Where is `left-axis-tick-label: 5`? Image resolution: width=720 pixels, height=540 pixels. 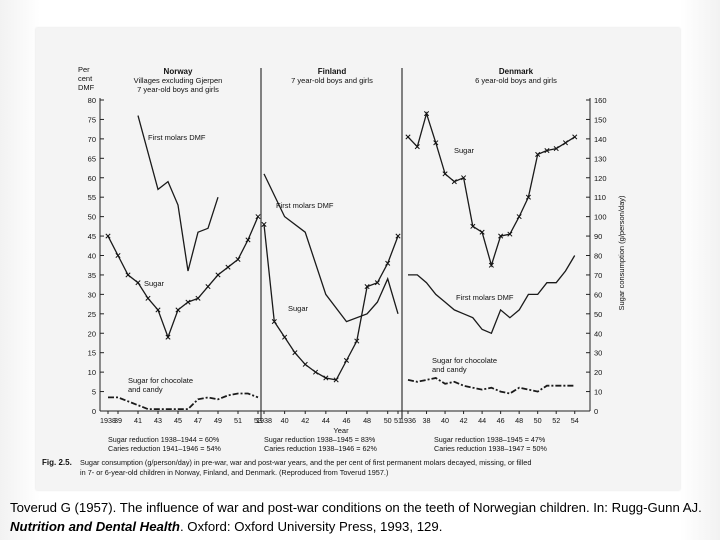 left-axis-tick-label: 5 is located at coordinates (94, 392).